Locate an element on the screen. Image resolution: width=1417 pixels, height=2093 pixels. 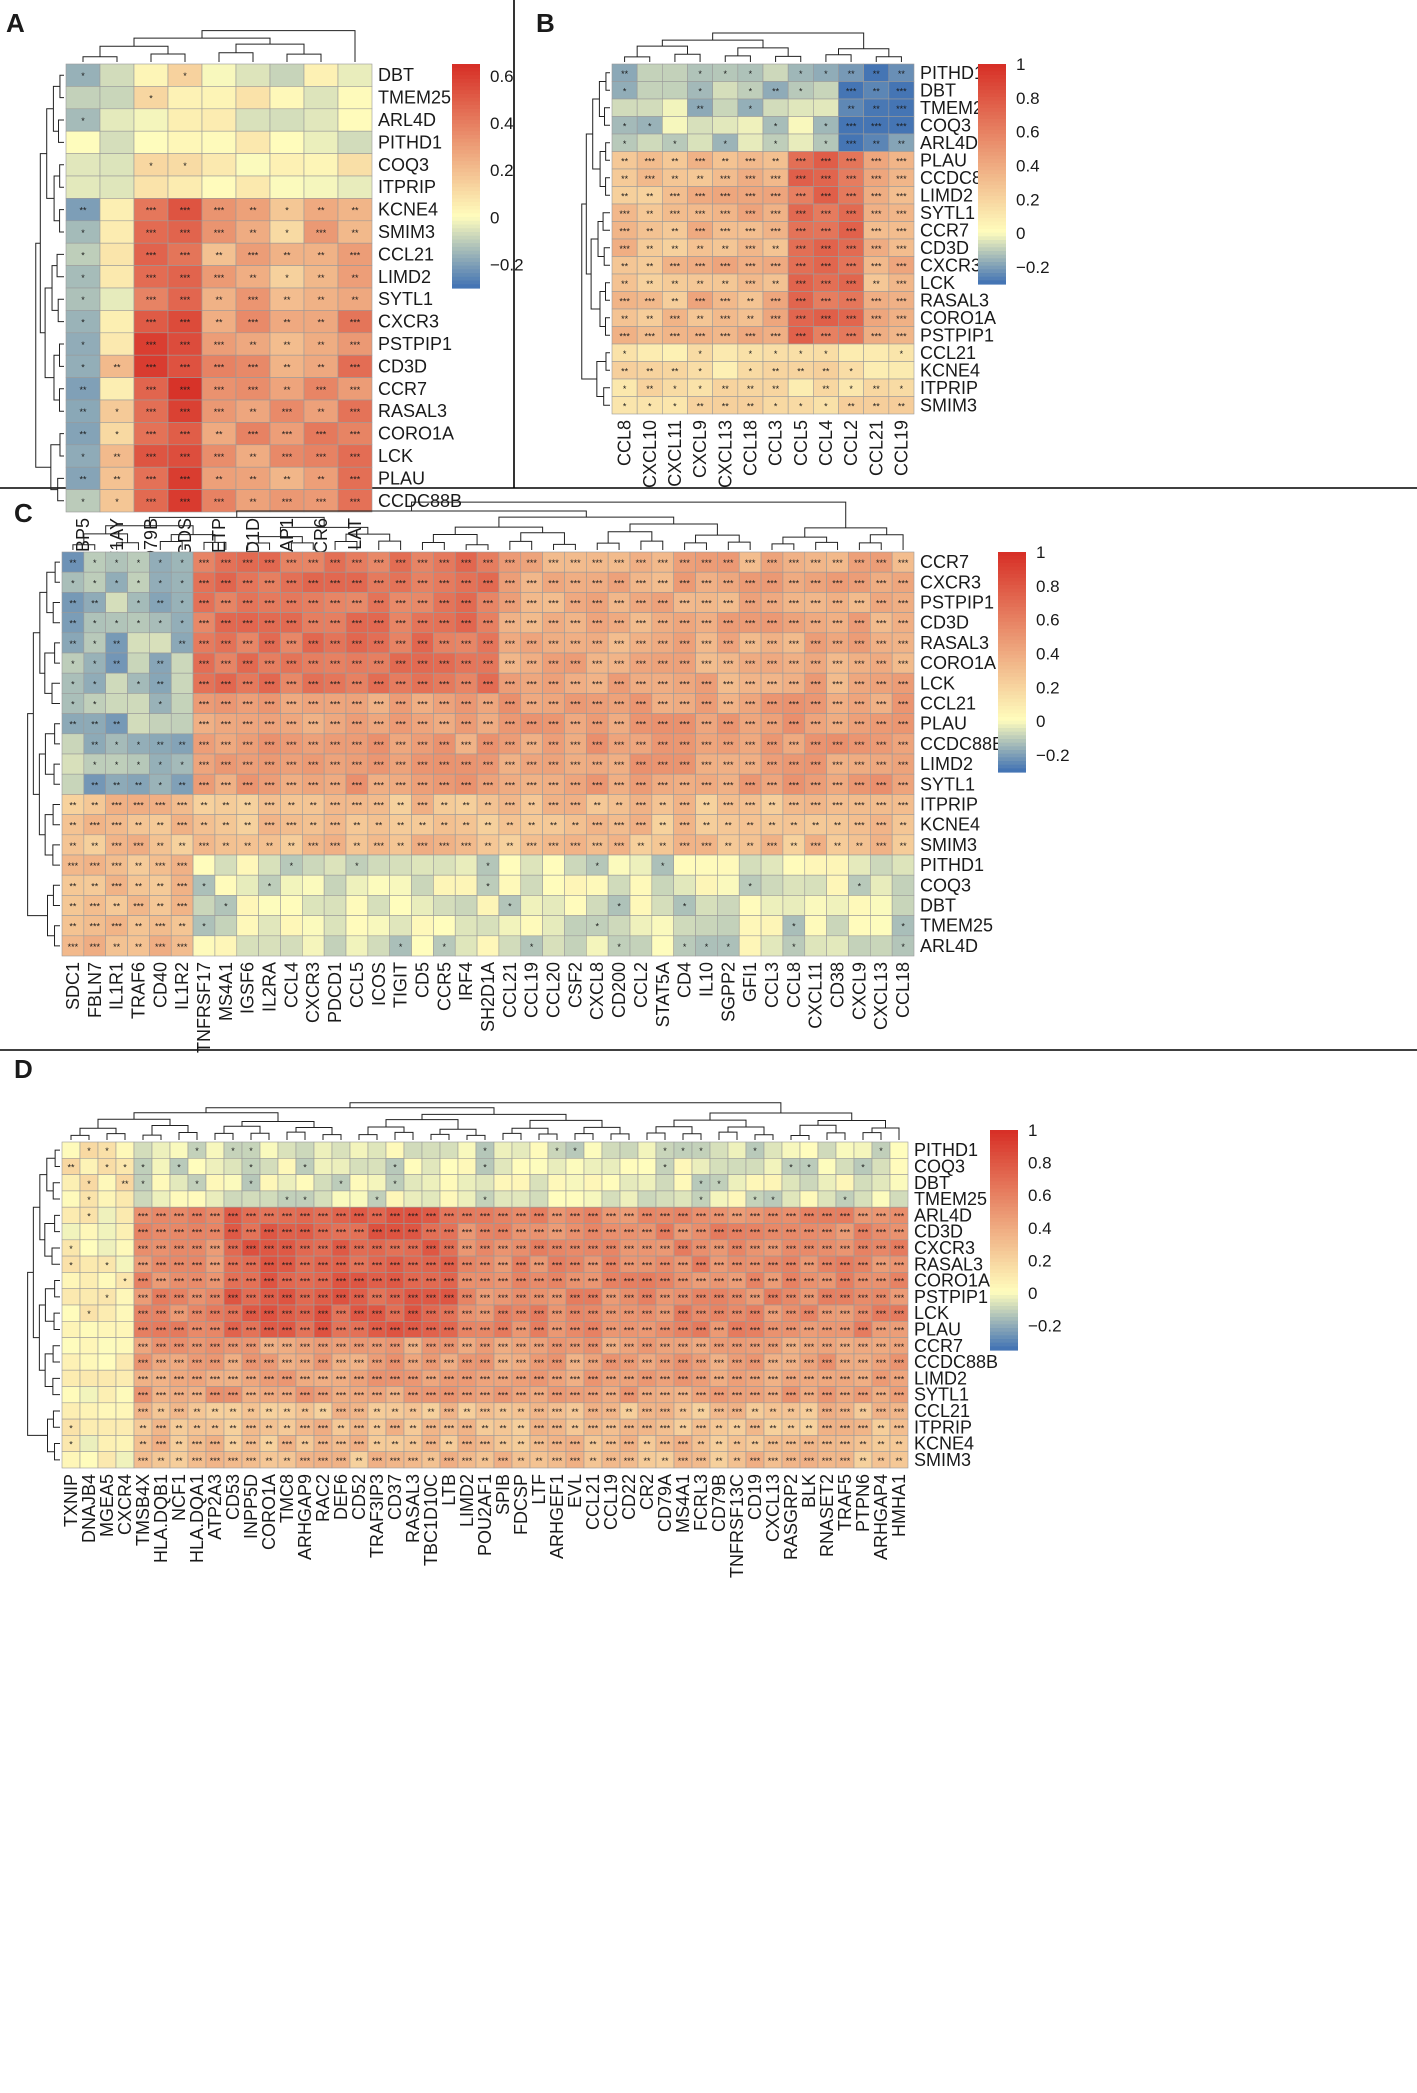
column-label: CSF2 is located at coordinates (575, 985).